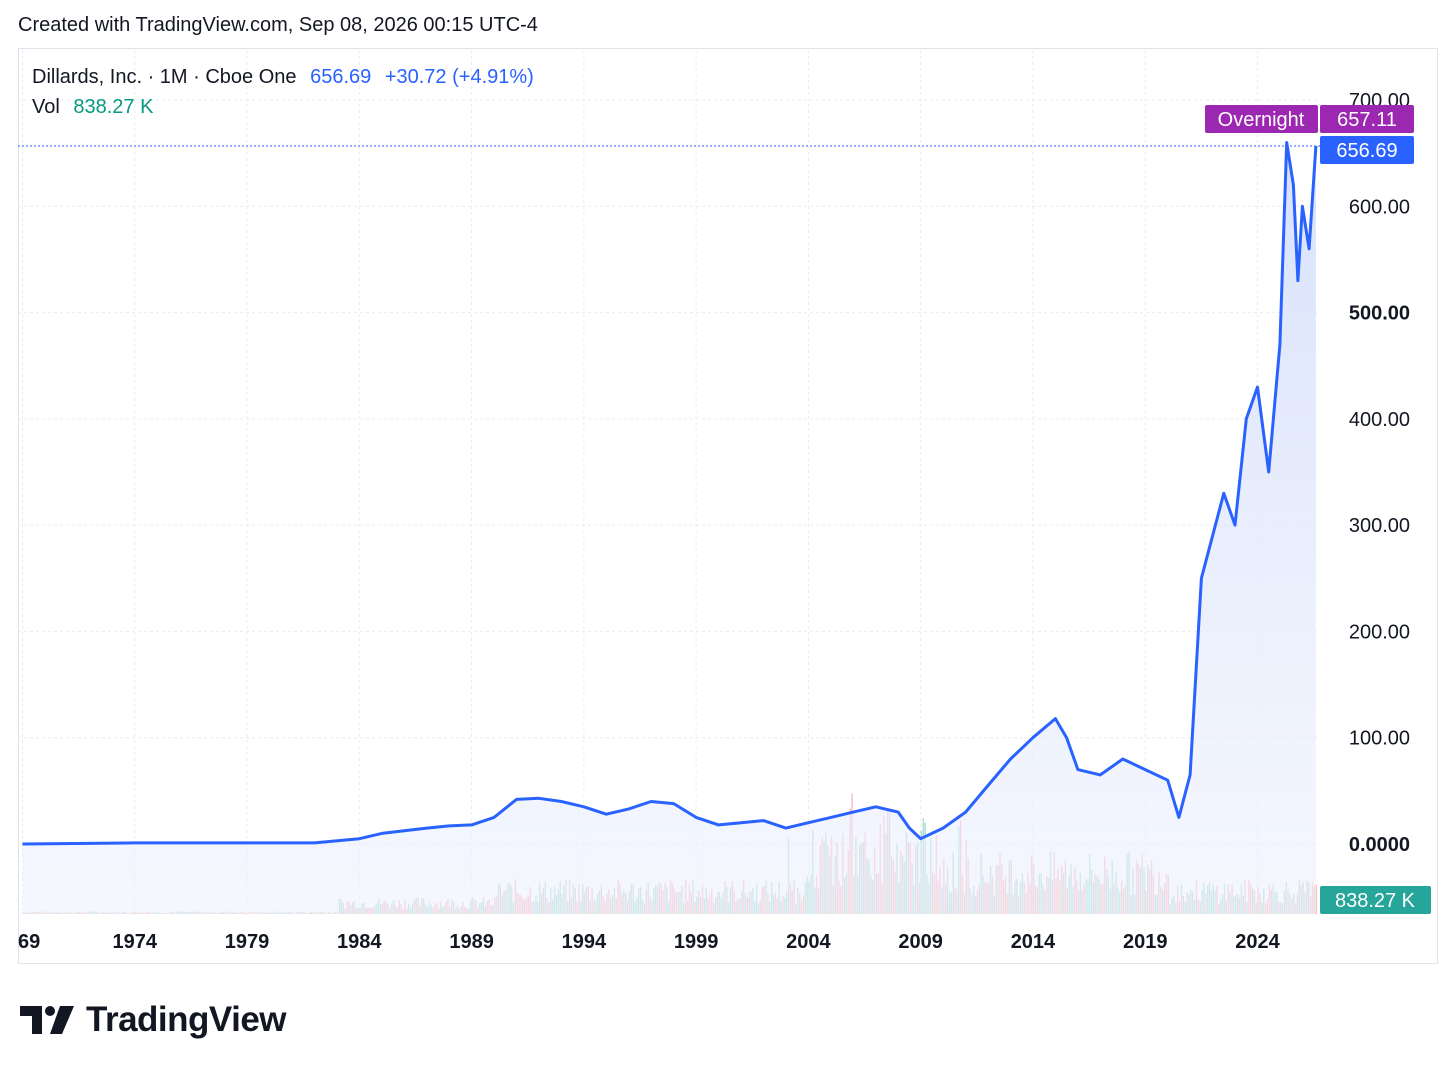 Image resolution: width=1456 pixels, height=1071 pixels. Describe the element at coordinates (47, 1020) in the screenshot. I see `tradingview-logo-icon` at that location.